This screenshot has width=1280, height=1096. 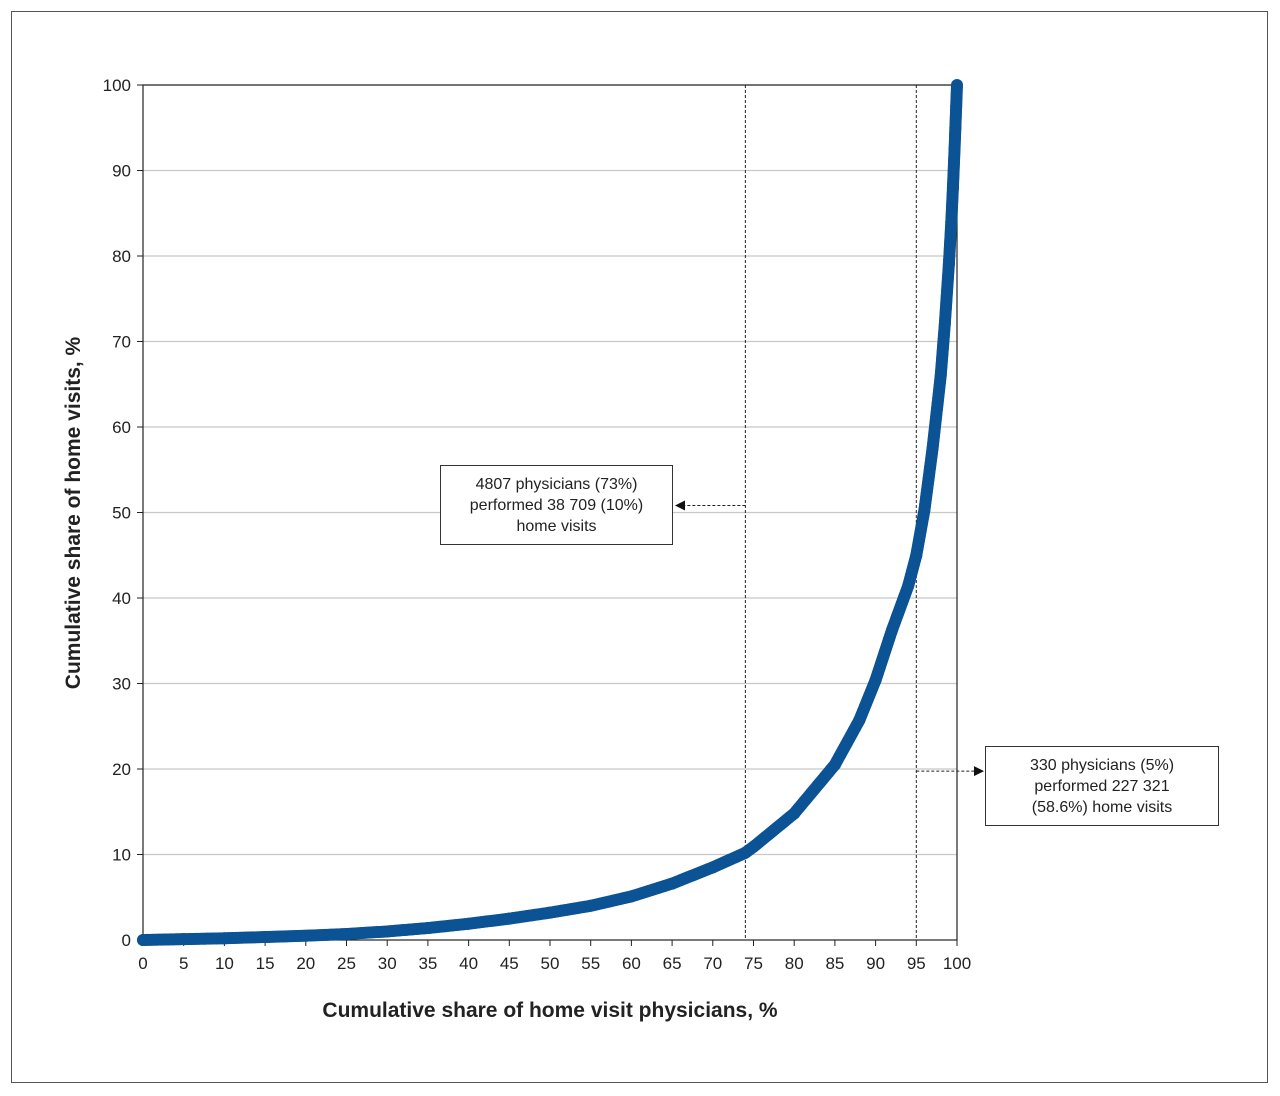 I want to click on annotation-line: 4807 physicians (73%), so click(x=556, y=484).